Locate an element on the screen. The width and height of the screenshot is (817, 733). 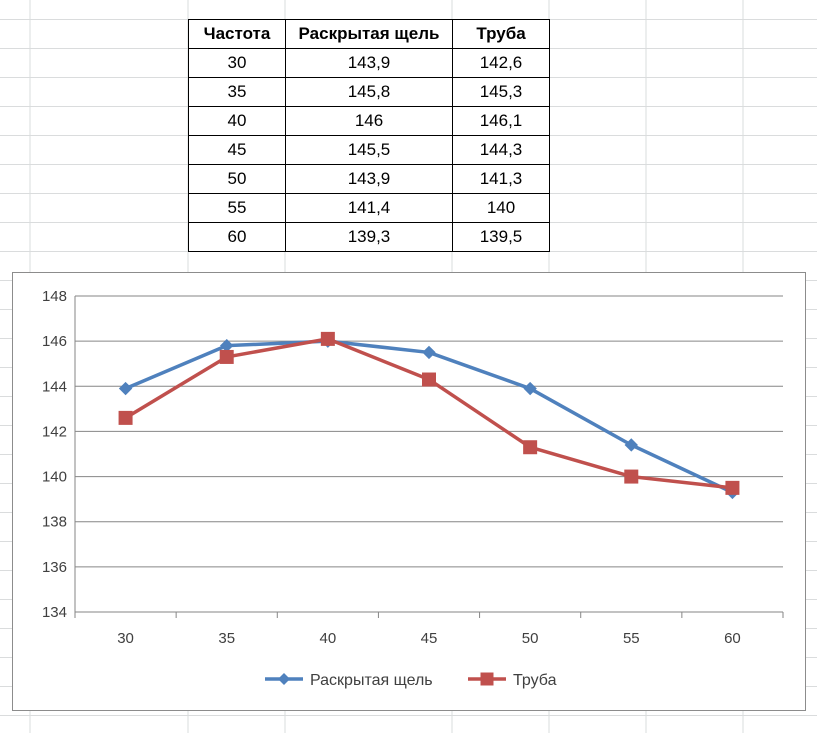
table-row: 50 143,9 141,3 is located at coordinates (369, 179).